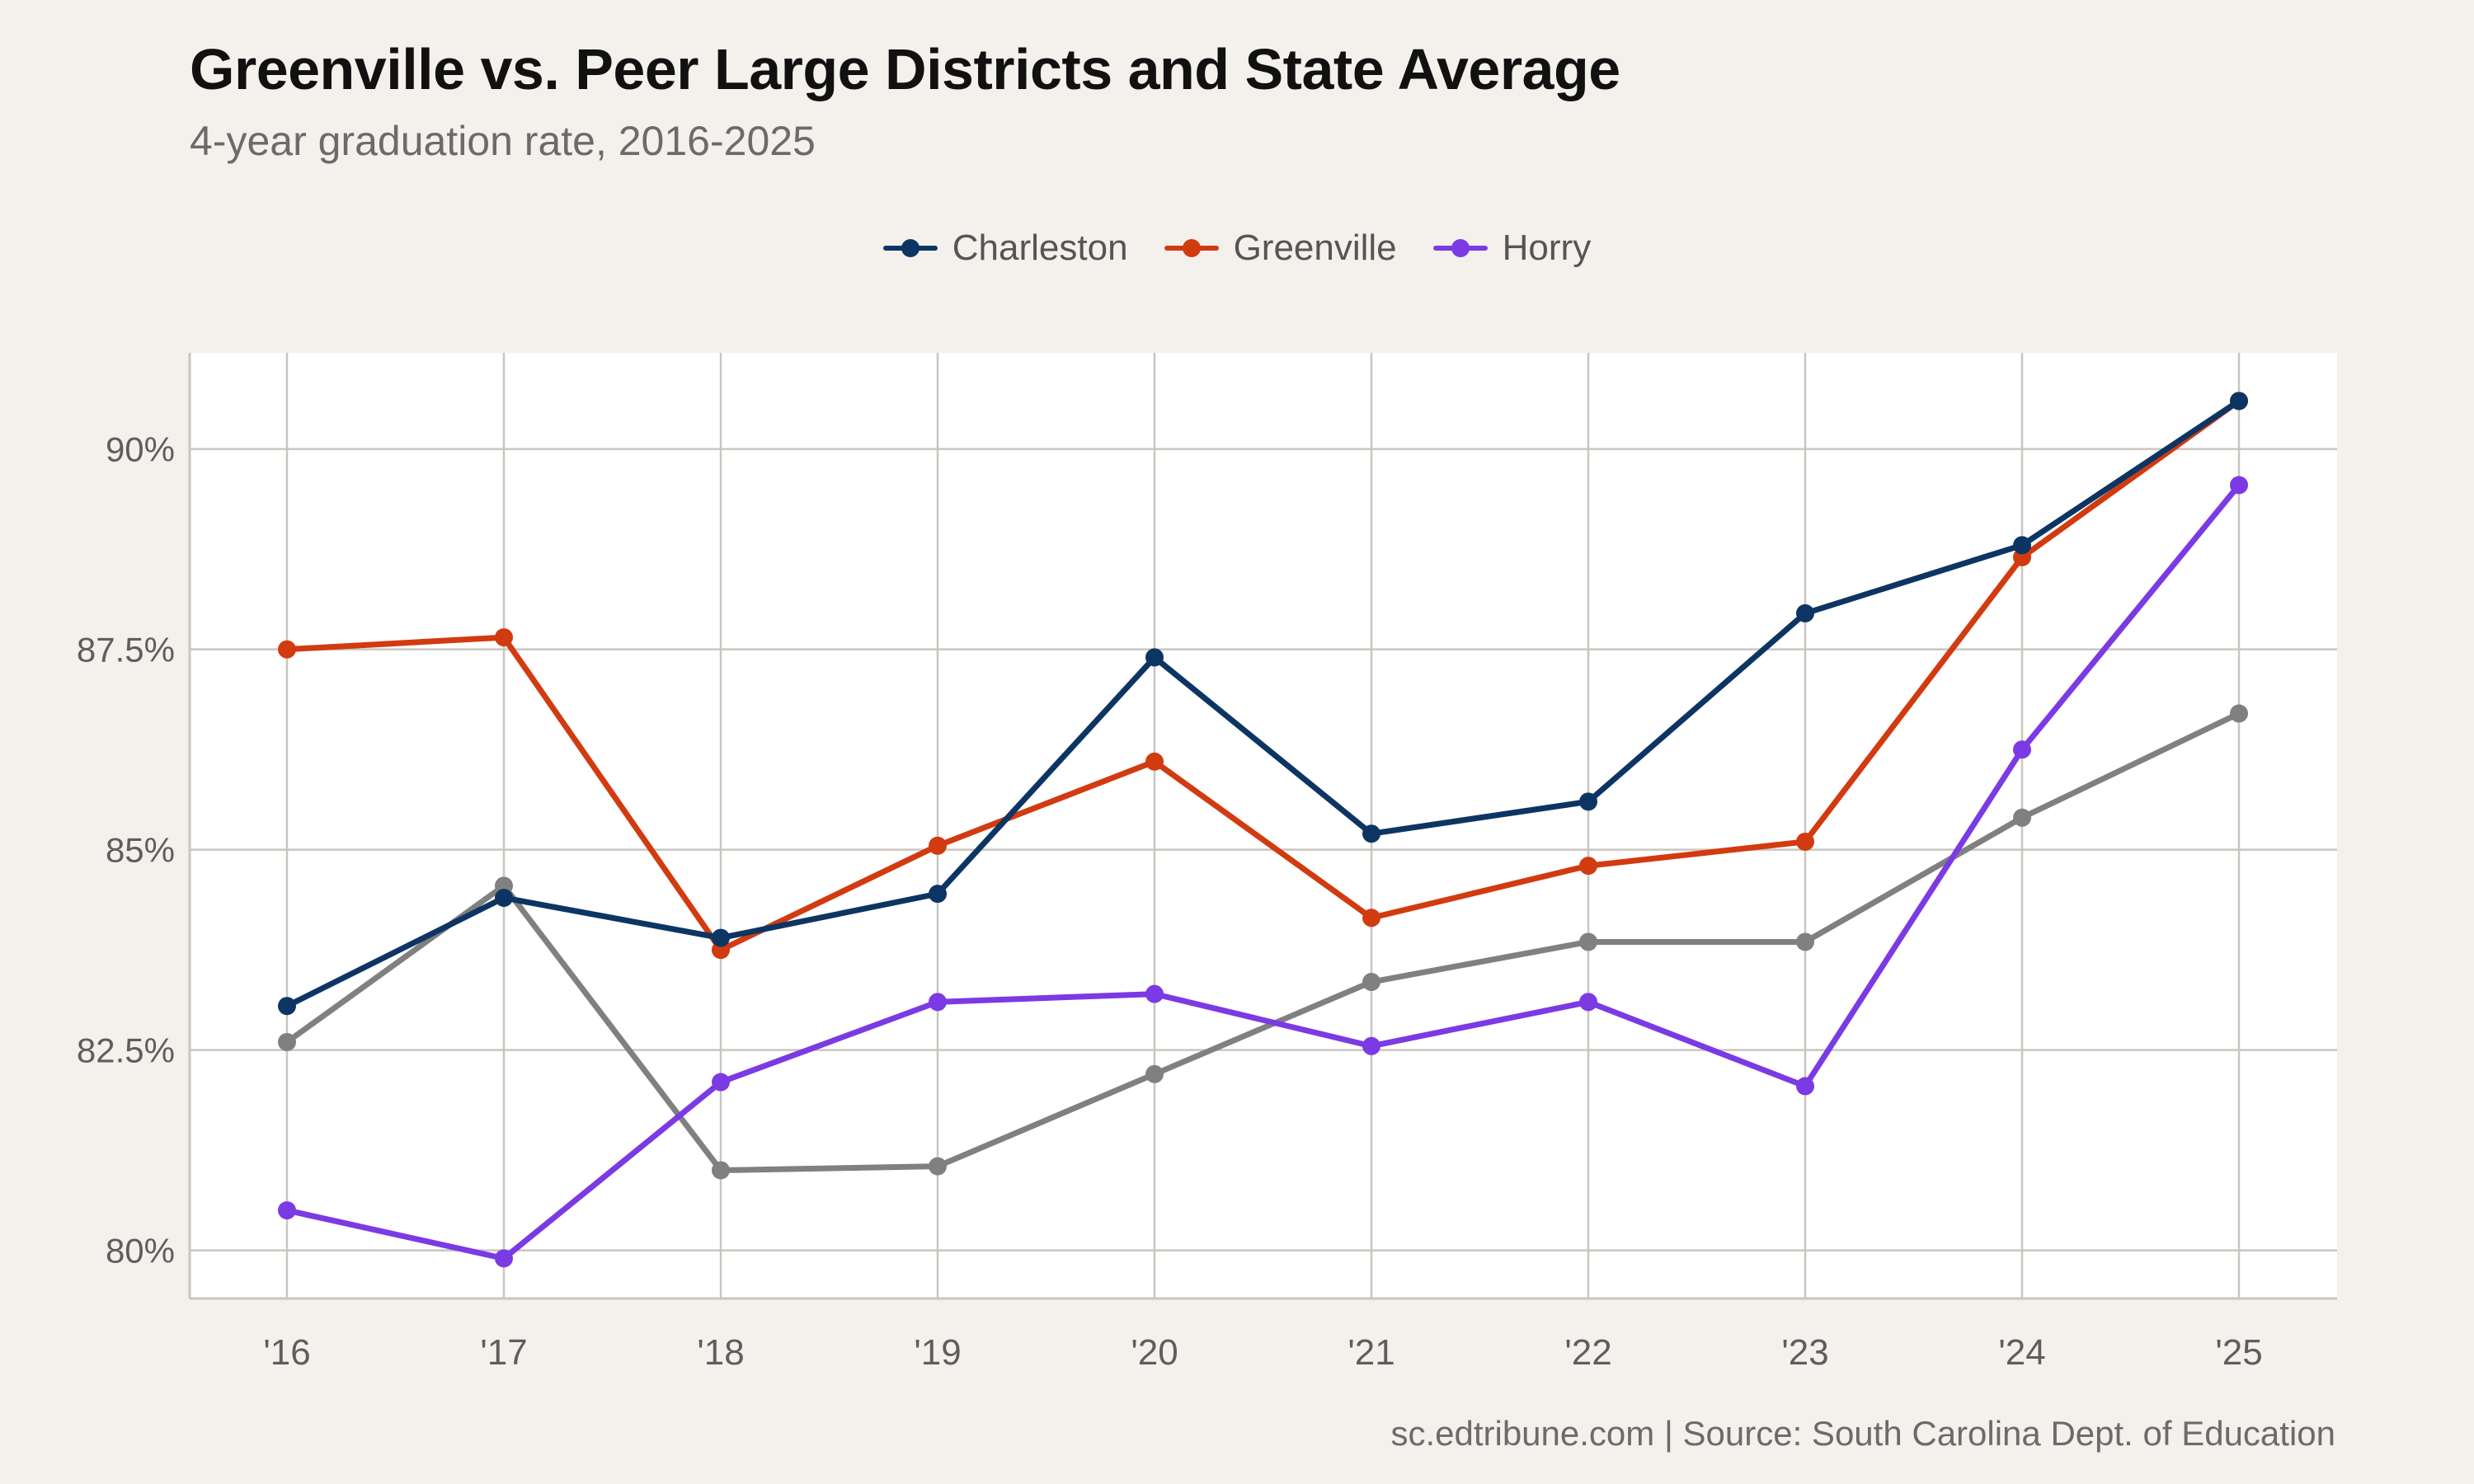 The image size is (2474, 1484). Describe the element at coordinates (1371, 1352) in the screenshot. I see `x-tick-label: '21` at that location.